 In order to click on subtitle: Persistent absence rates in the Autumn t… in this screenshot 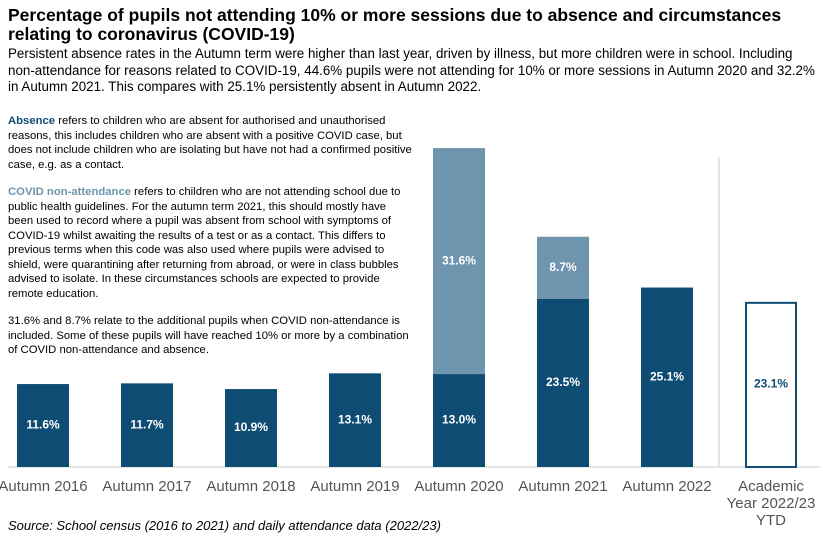, I will do `click(411, 70)`.